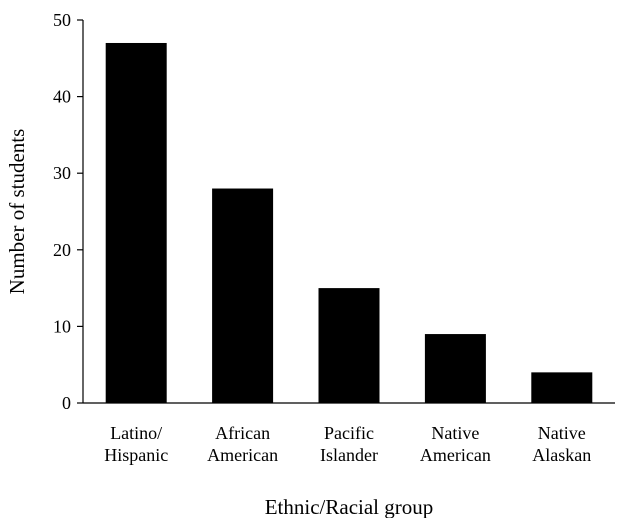 The height and width of the screenshot is (518, 626). Describe the element at coordinates (68, 211) in the screenshot. I see `y-ticks-group: 0 10 20 30 40 50` at that location.